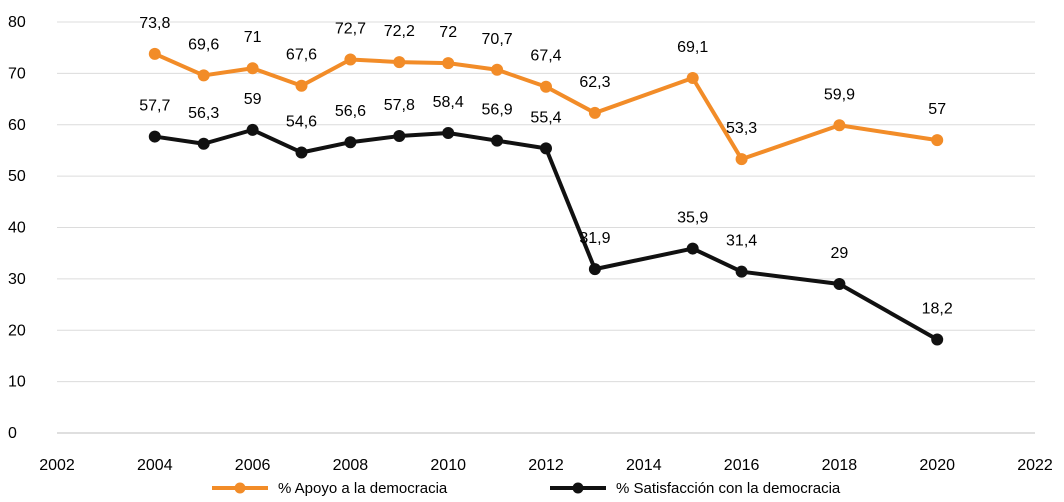 This screenshot has height=502, width=1064. What do you see at coordinates (17, 330) in the screenshot?
I see `y-tick-label: 20` at bounding box center [17, 330].